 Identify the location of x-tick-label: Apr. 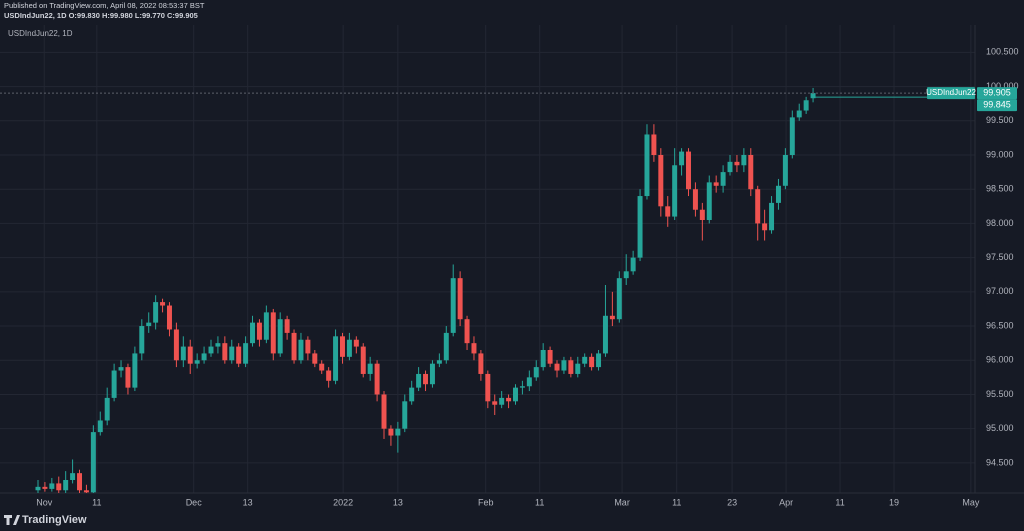
(786, 502).